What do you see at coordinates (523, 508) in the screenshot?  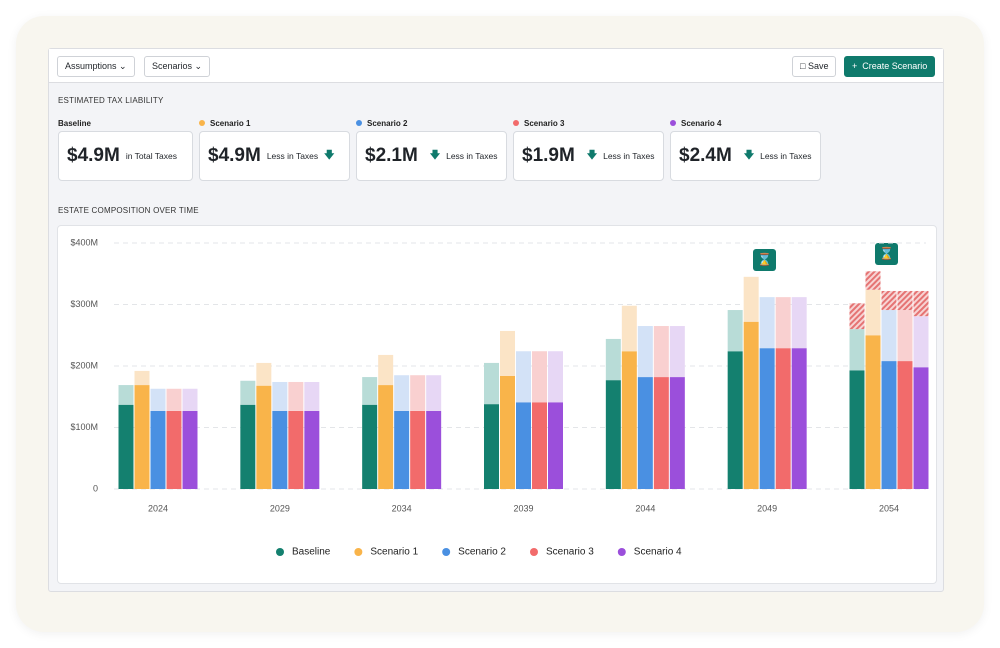 I see `x-tick-label: 2039` at bounding box center [523, 508].